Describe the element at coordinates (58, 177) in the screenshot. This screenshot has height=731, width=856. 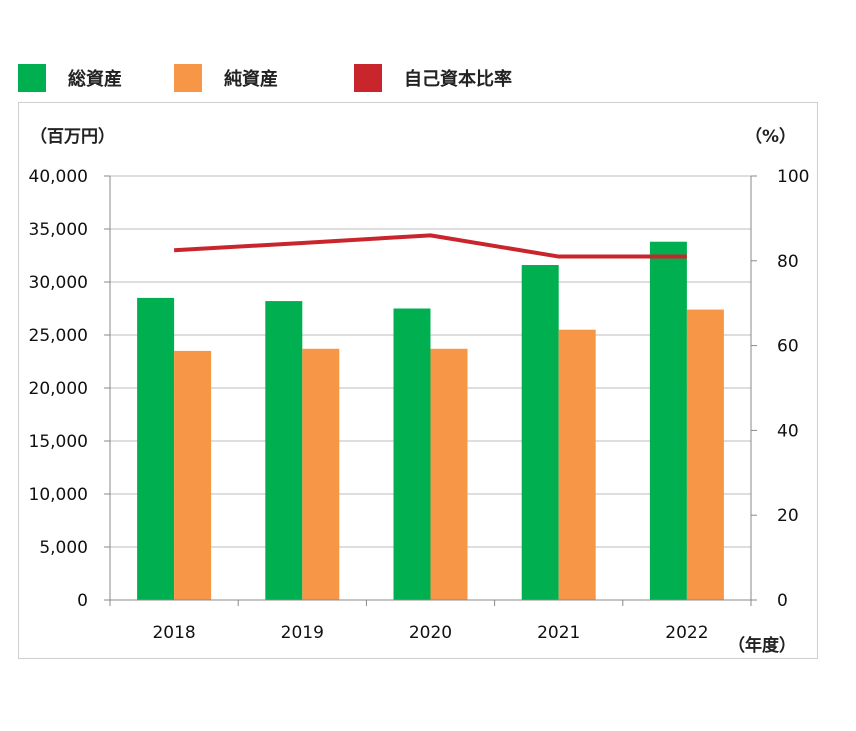
I see `left-tick-label: 40,000` at that location.